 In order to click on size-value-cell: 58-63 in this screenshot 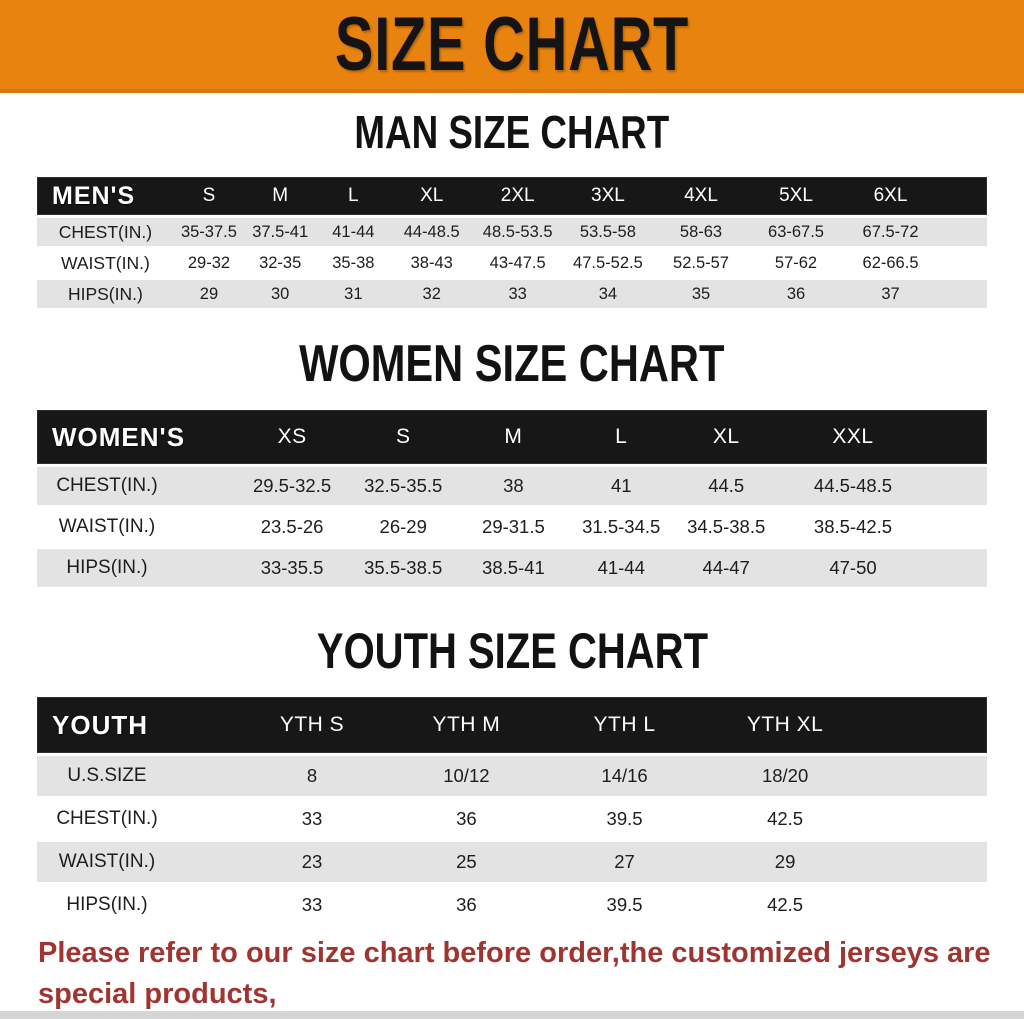, I will do `click(701, 231)`.